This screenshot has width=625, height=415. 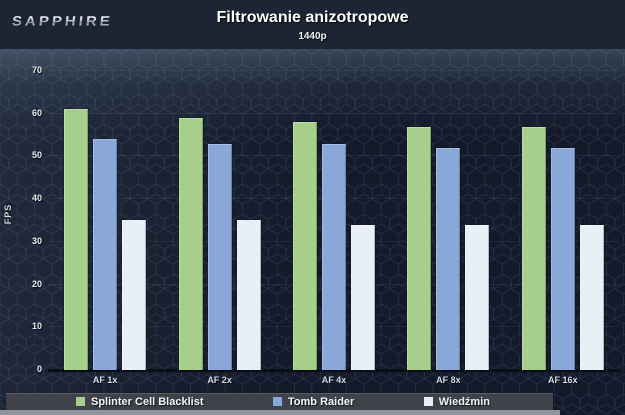 I want to click on legend-label: Splinter Cell Blacklist, so click(x=147, y=401).